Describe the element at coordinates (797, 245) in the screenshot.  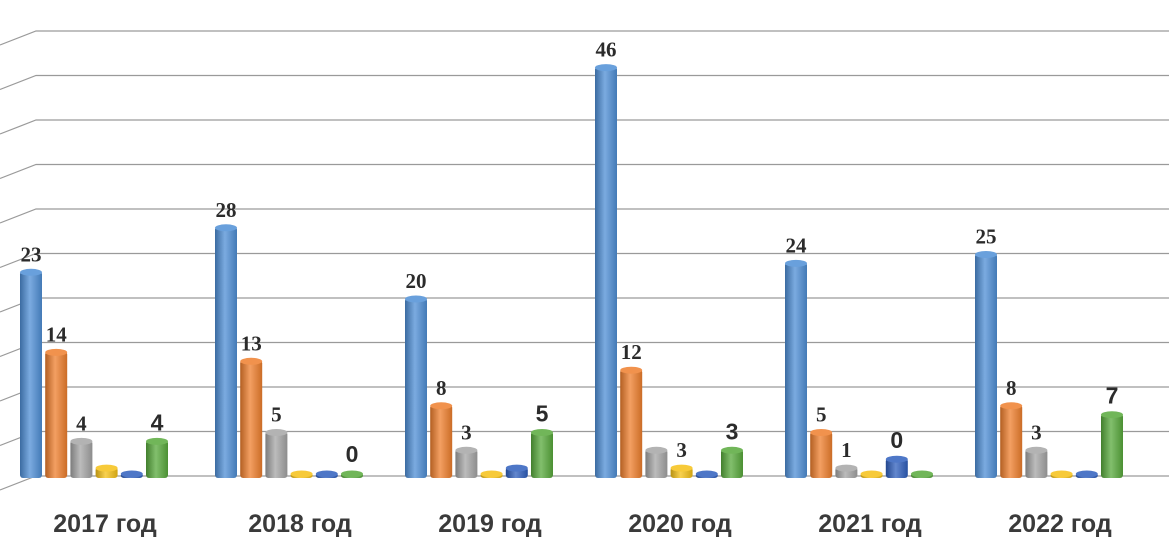
I see `data-label: 24` at that location.